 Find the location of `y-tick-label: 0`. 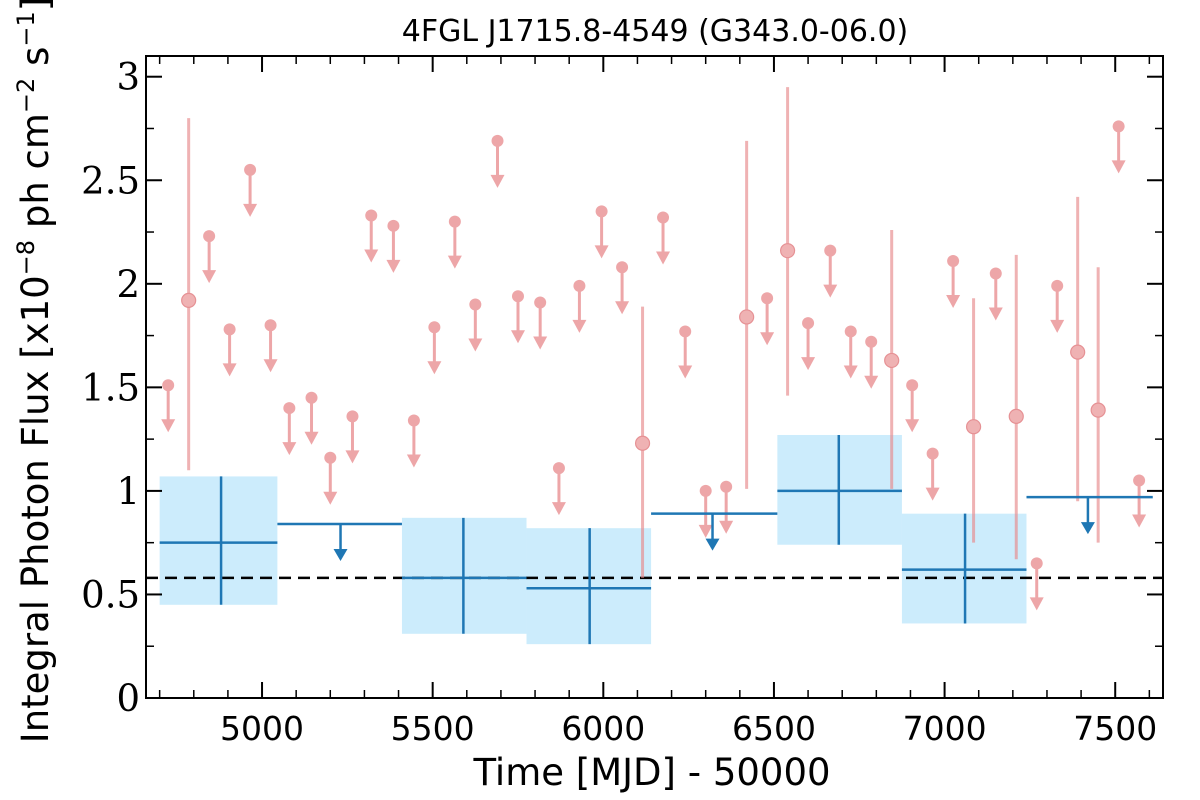

y-tick-label: 0 is located at coordinates (128, 698).